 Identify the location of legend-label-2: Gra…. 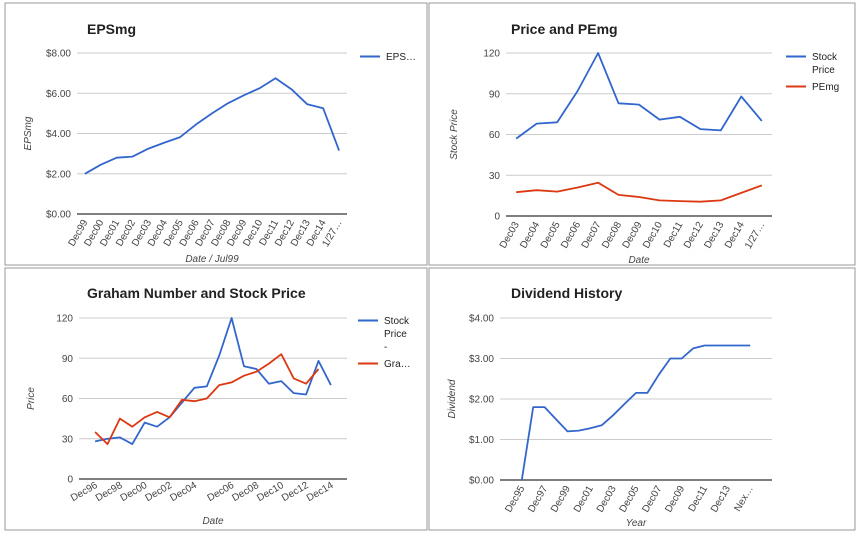
(397, 364).